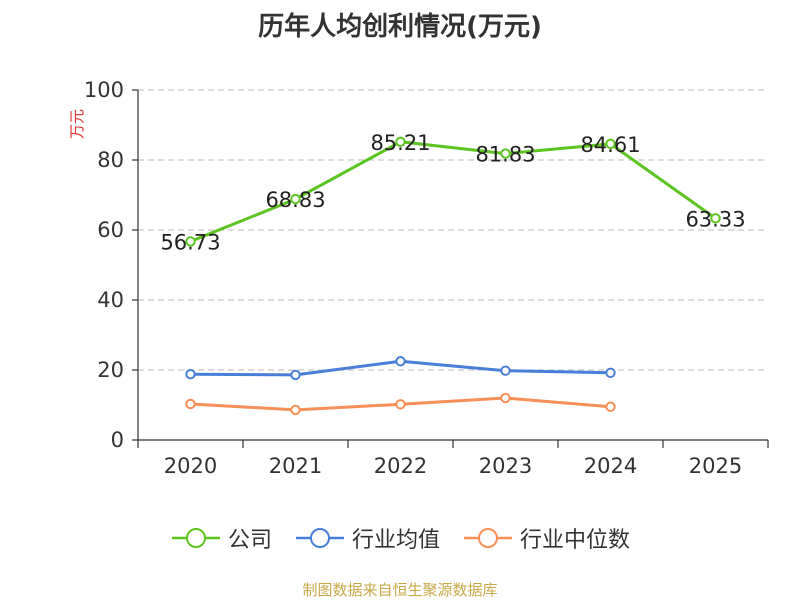  I want to click on data-point-s0-2023, so click(505, 153).